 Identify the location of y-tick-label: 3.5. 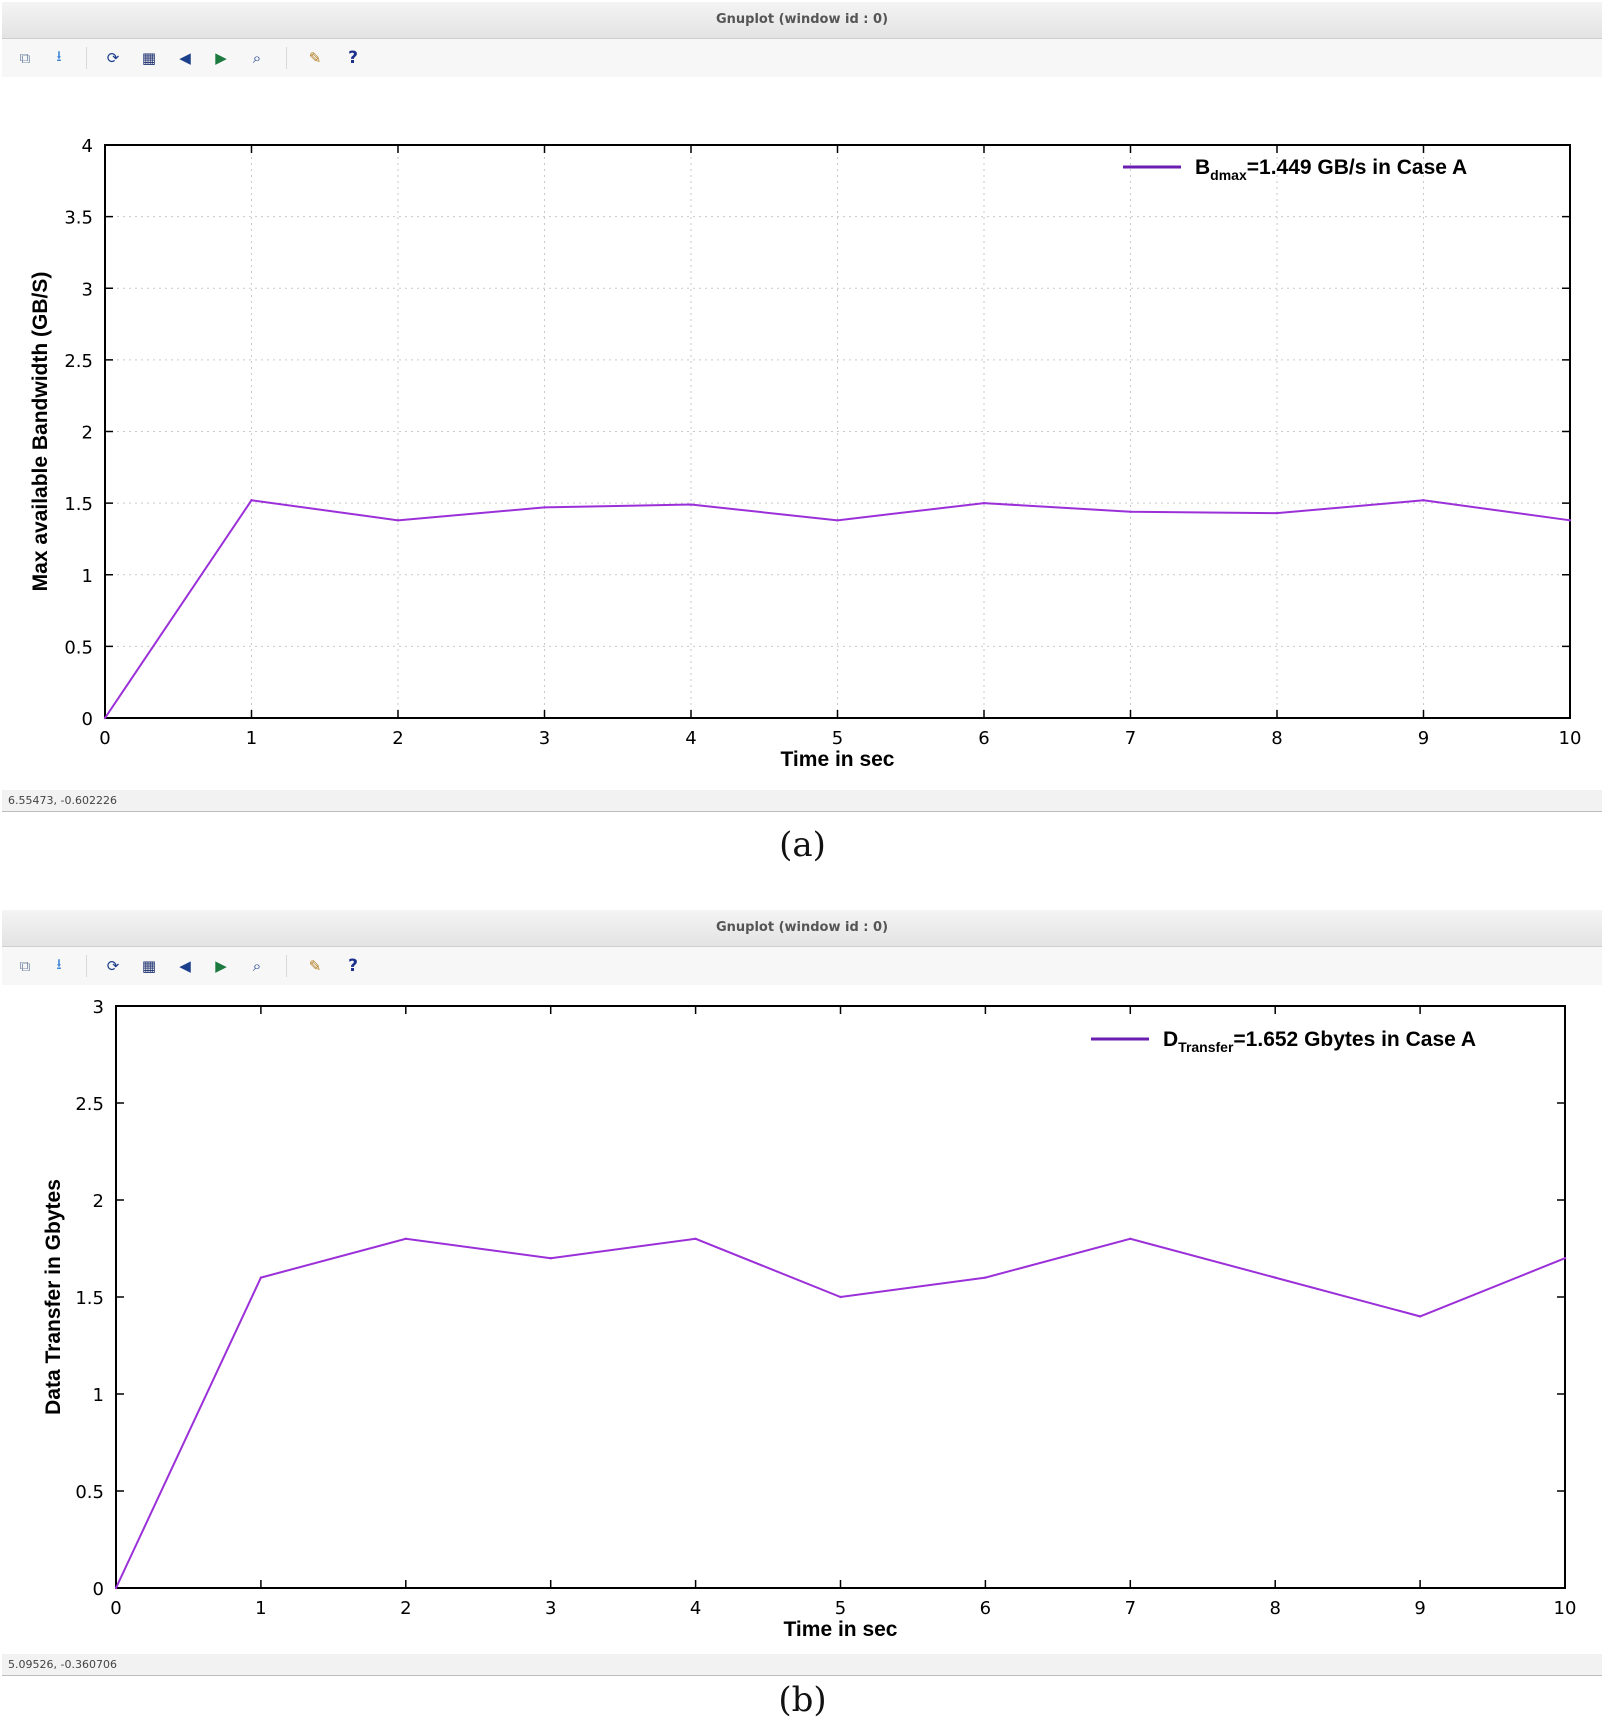
(78, 218).